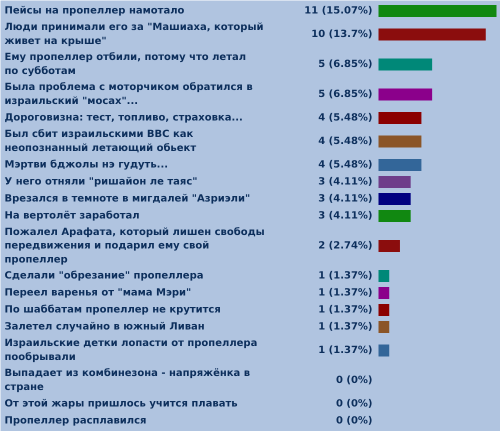 Image resolution: width=500 pixels, height=431 pixels. I want to click on y-tick-label: У него отняли "ришайон ле таяс", so click(101, 182).